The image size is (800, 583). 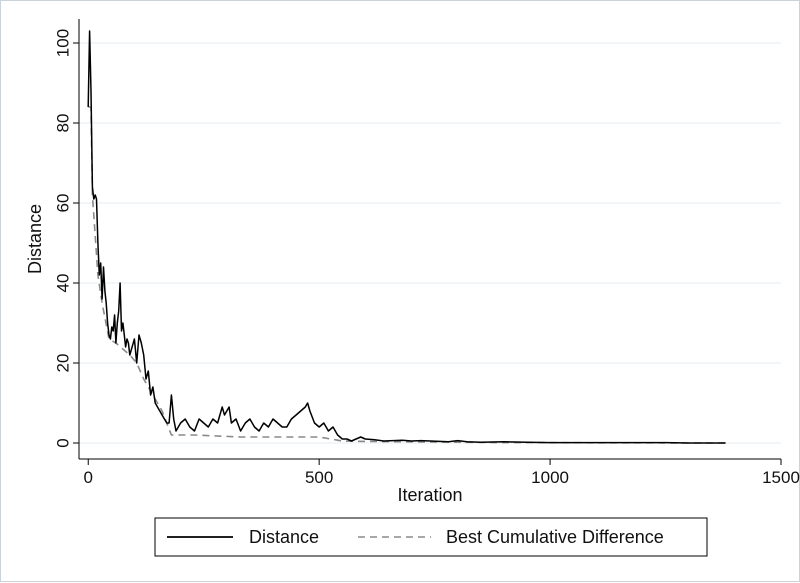 What do you see at coordinates (63, 123) in the screenshot?
I see `y-tick-label: 80` at bounding box center [63, 123].